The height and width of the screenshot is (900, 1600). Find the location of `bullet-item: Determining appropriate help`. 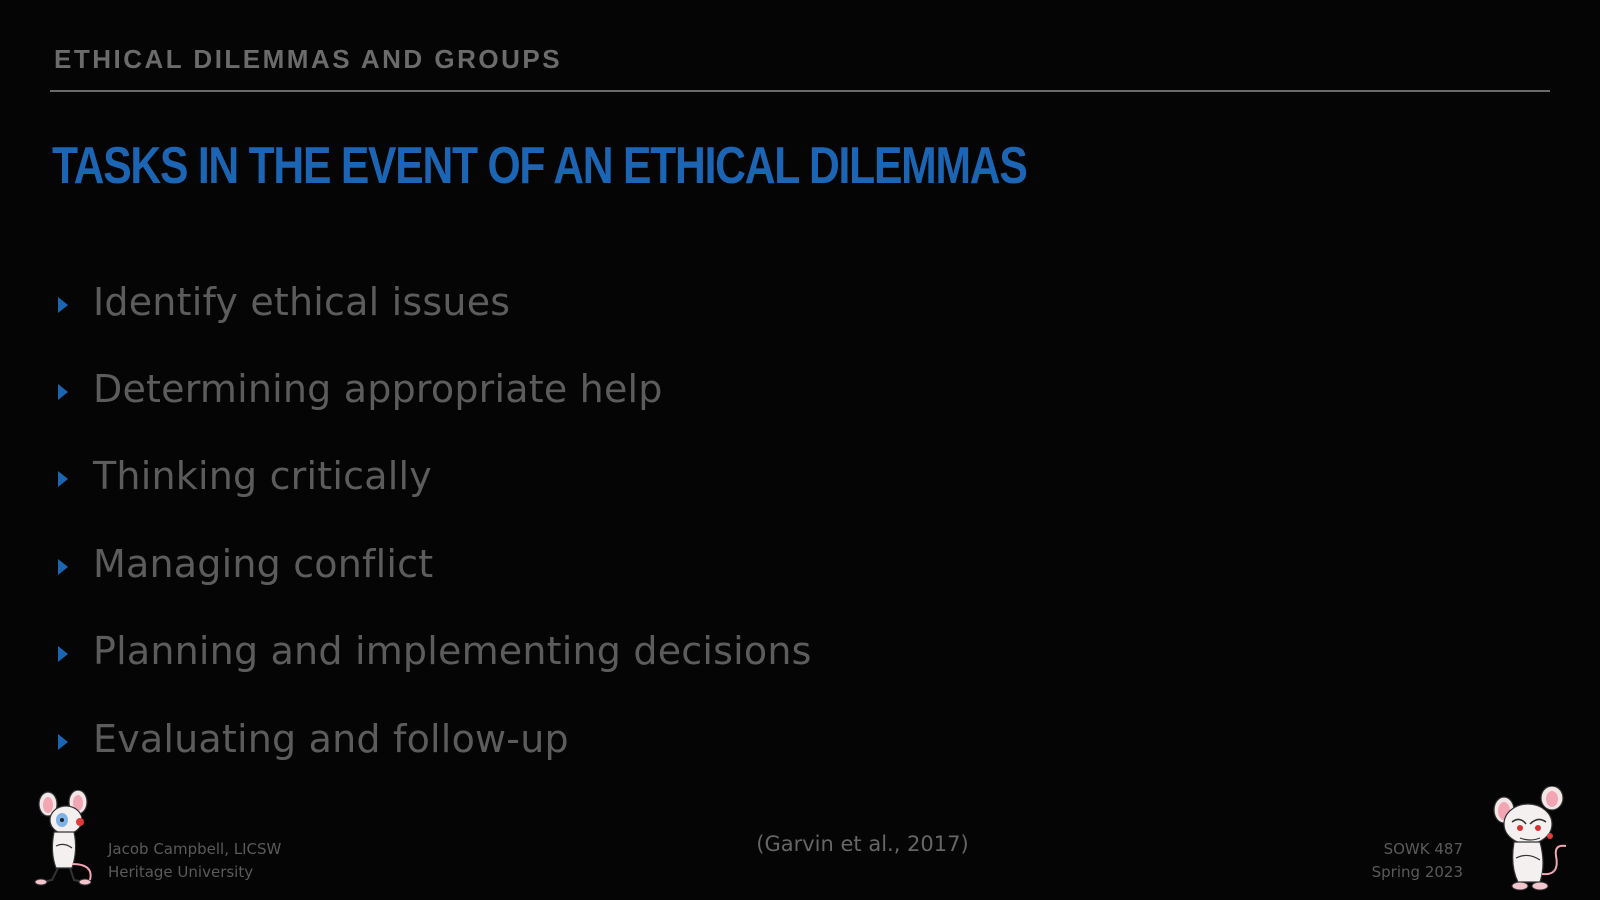

bullet-item: Determining appropriate help is located at coordinates (435, 388).